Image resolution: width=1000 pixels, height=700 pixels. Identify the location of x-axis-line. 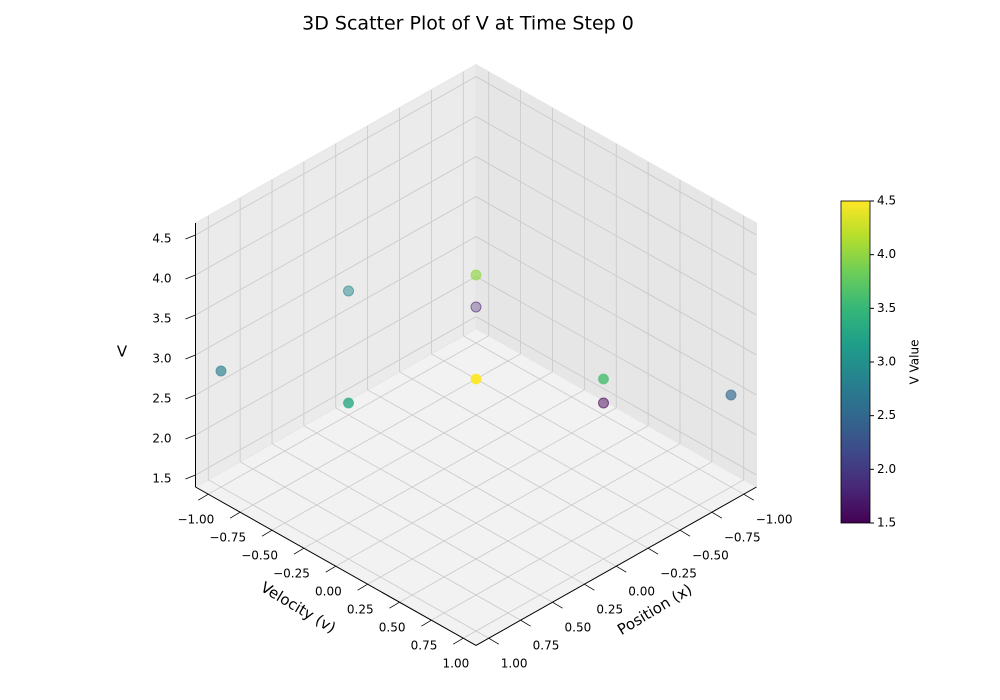
(616, 566).